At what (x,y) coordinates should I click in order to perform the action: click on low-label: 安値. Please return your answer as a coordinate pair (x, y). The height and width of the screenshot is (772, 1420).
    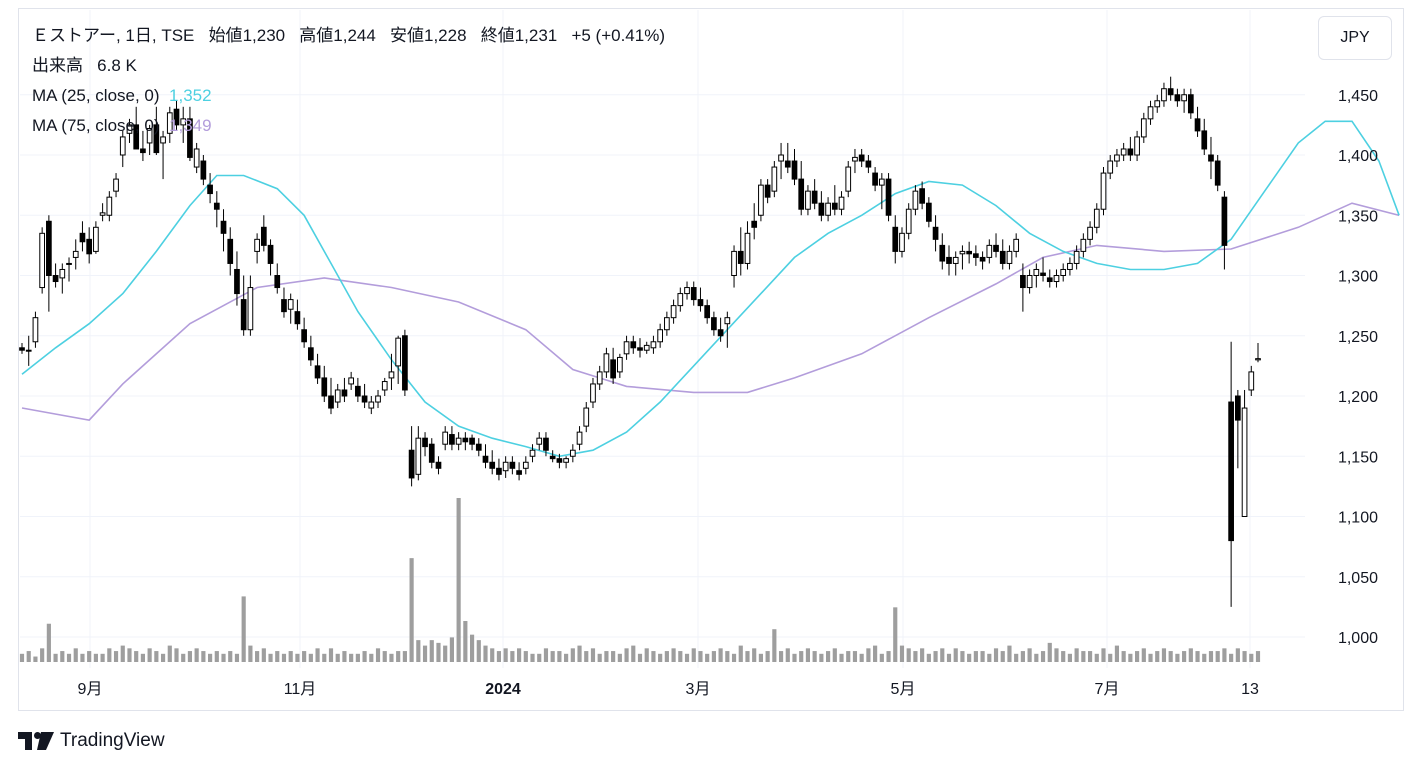
    Looking at the image, I should click on (407, 35).